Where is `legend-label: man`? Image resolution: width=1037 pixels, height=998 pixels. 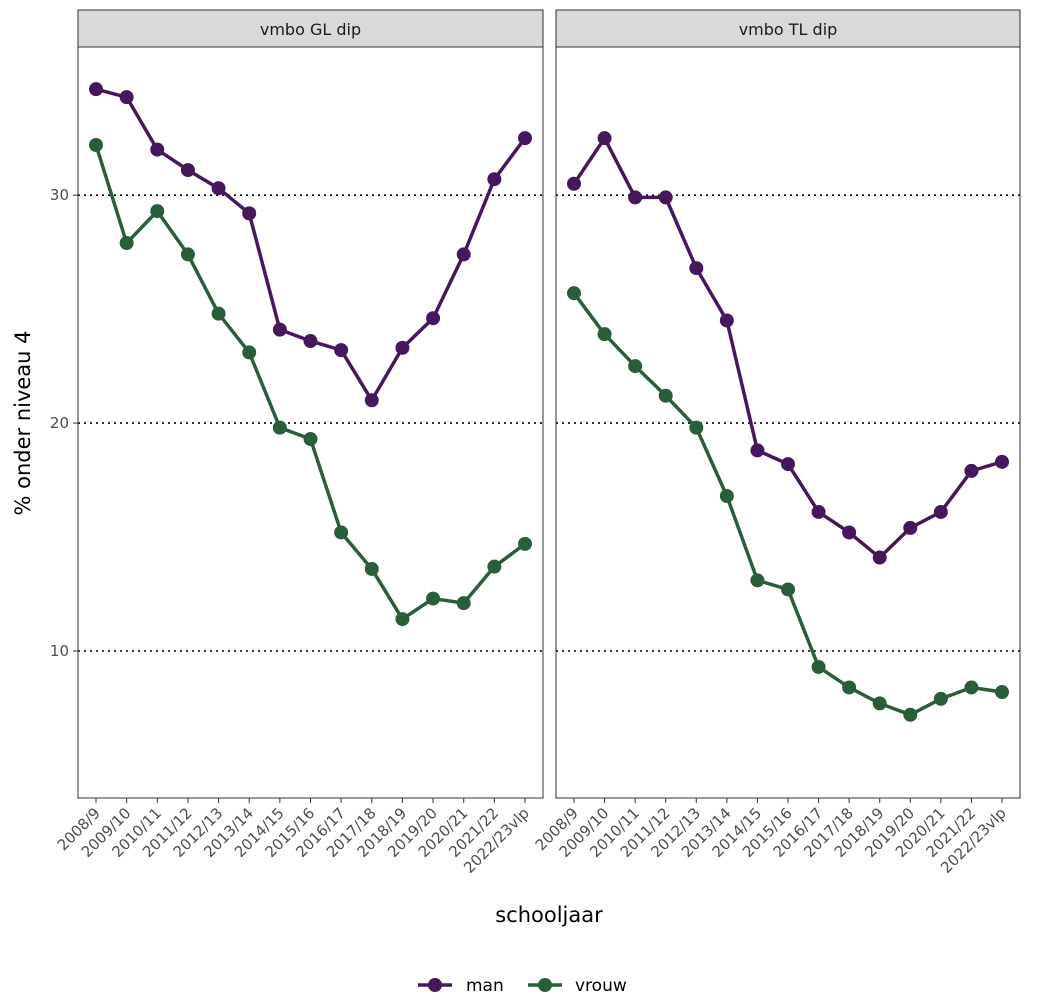
legend-label: man is located at coordinates (485, 986).